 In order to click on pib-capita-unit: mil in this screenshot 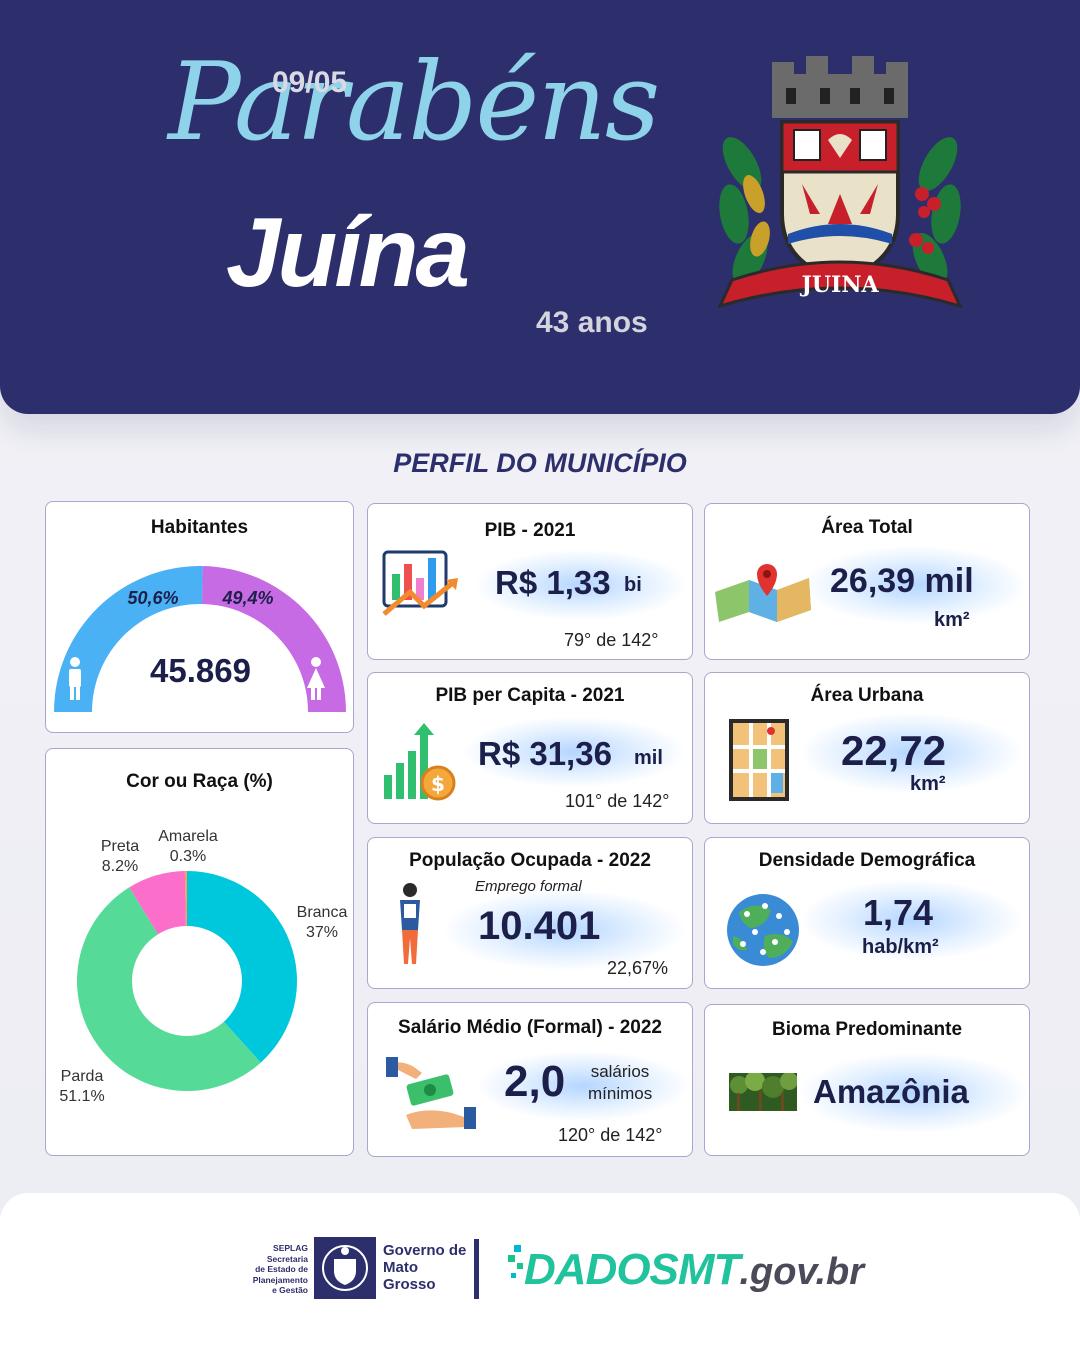, I will do `click(648, 758)`.